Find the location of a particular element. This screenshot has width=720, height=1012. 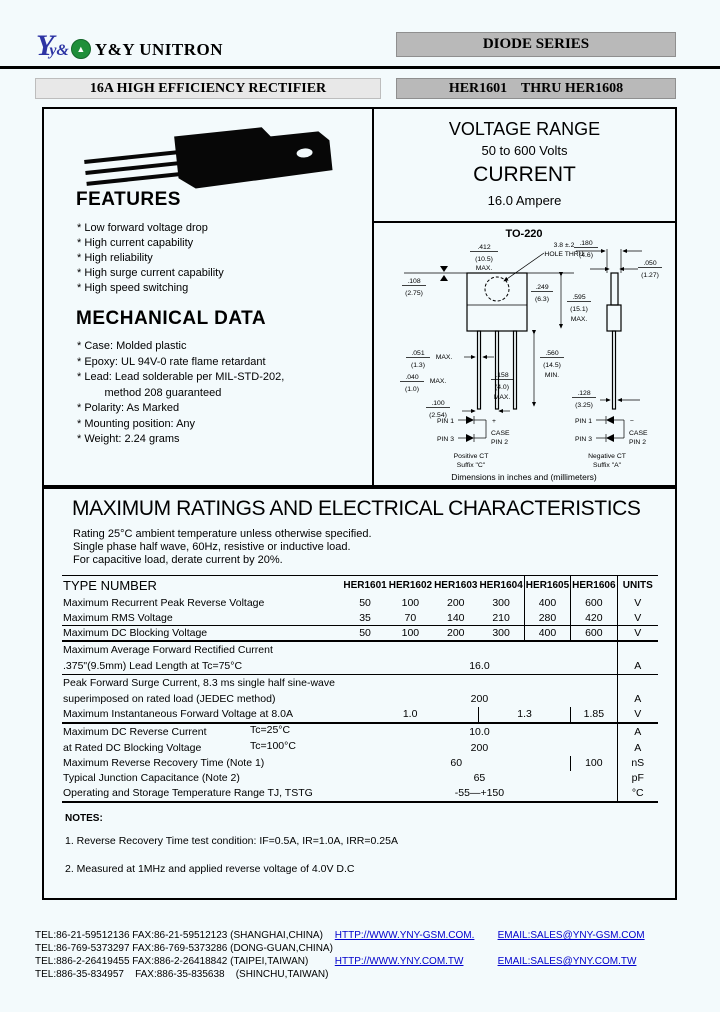

svg-text: CASE is located at coordinates (500, 433).